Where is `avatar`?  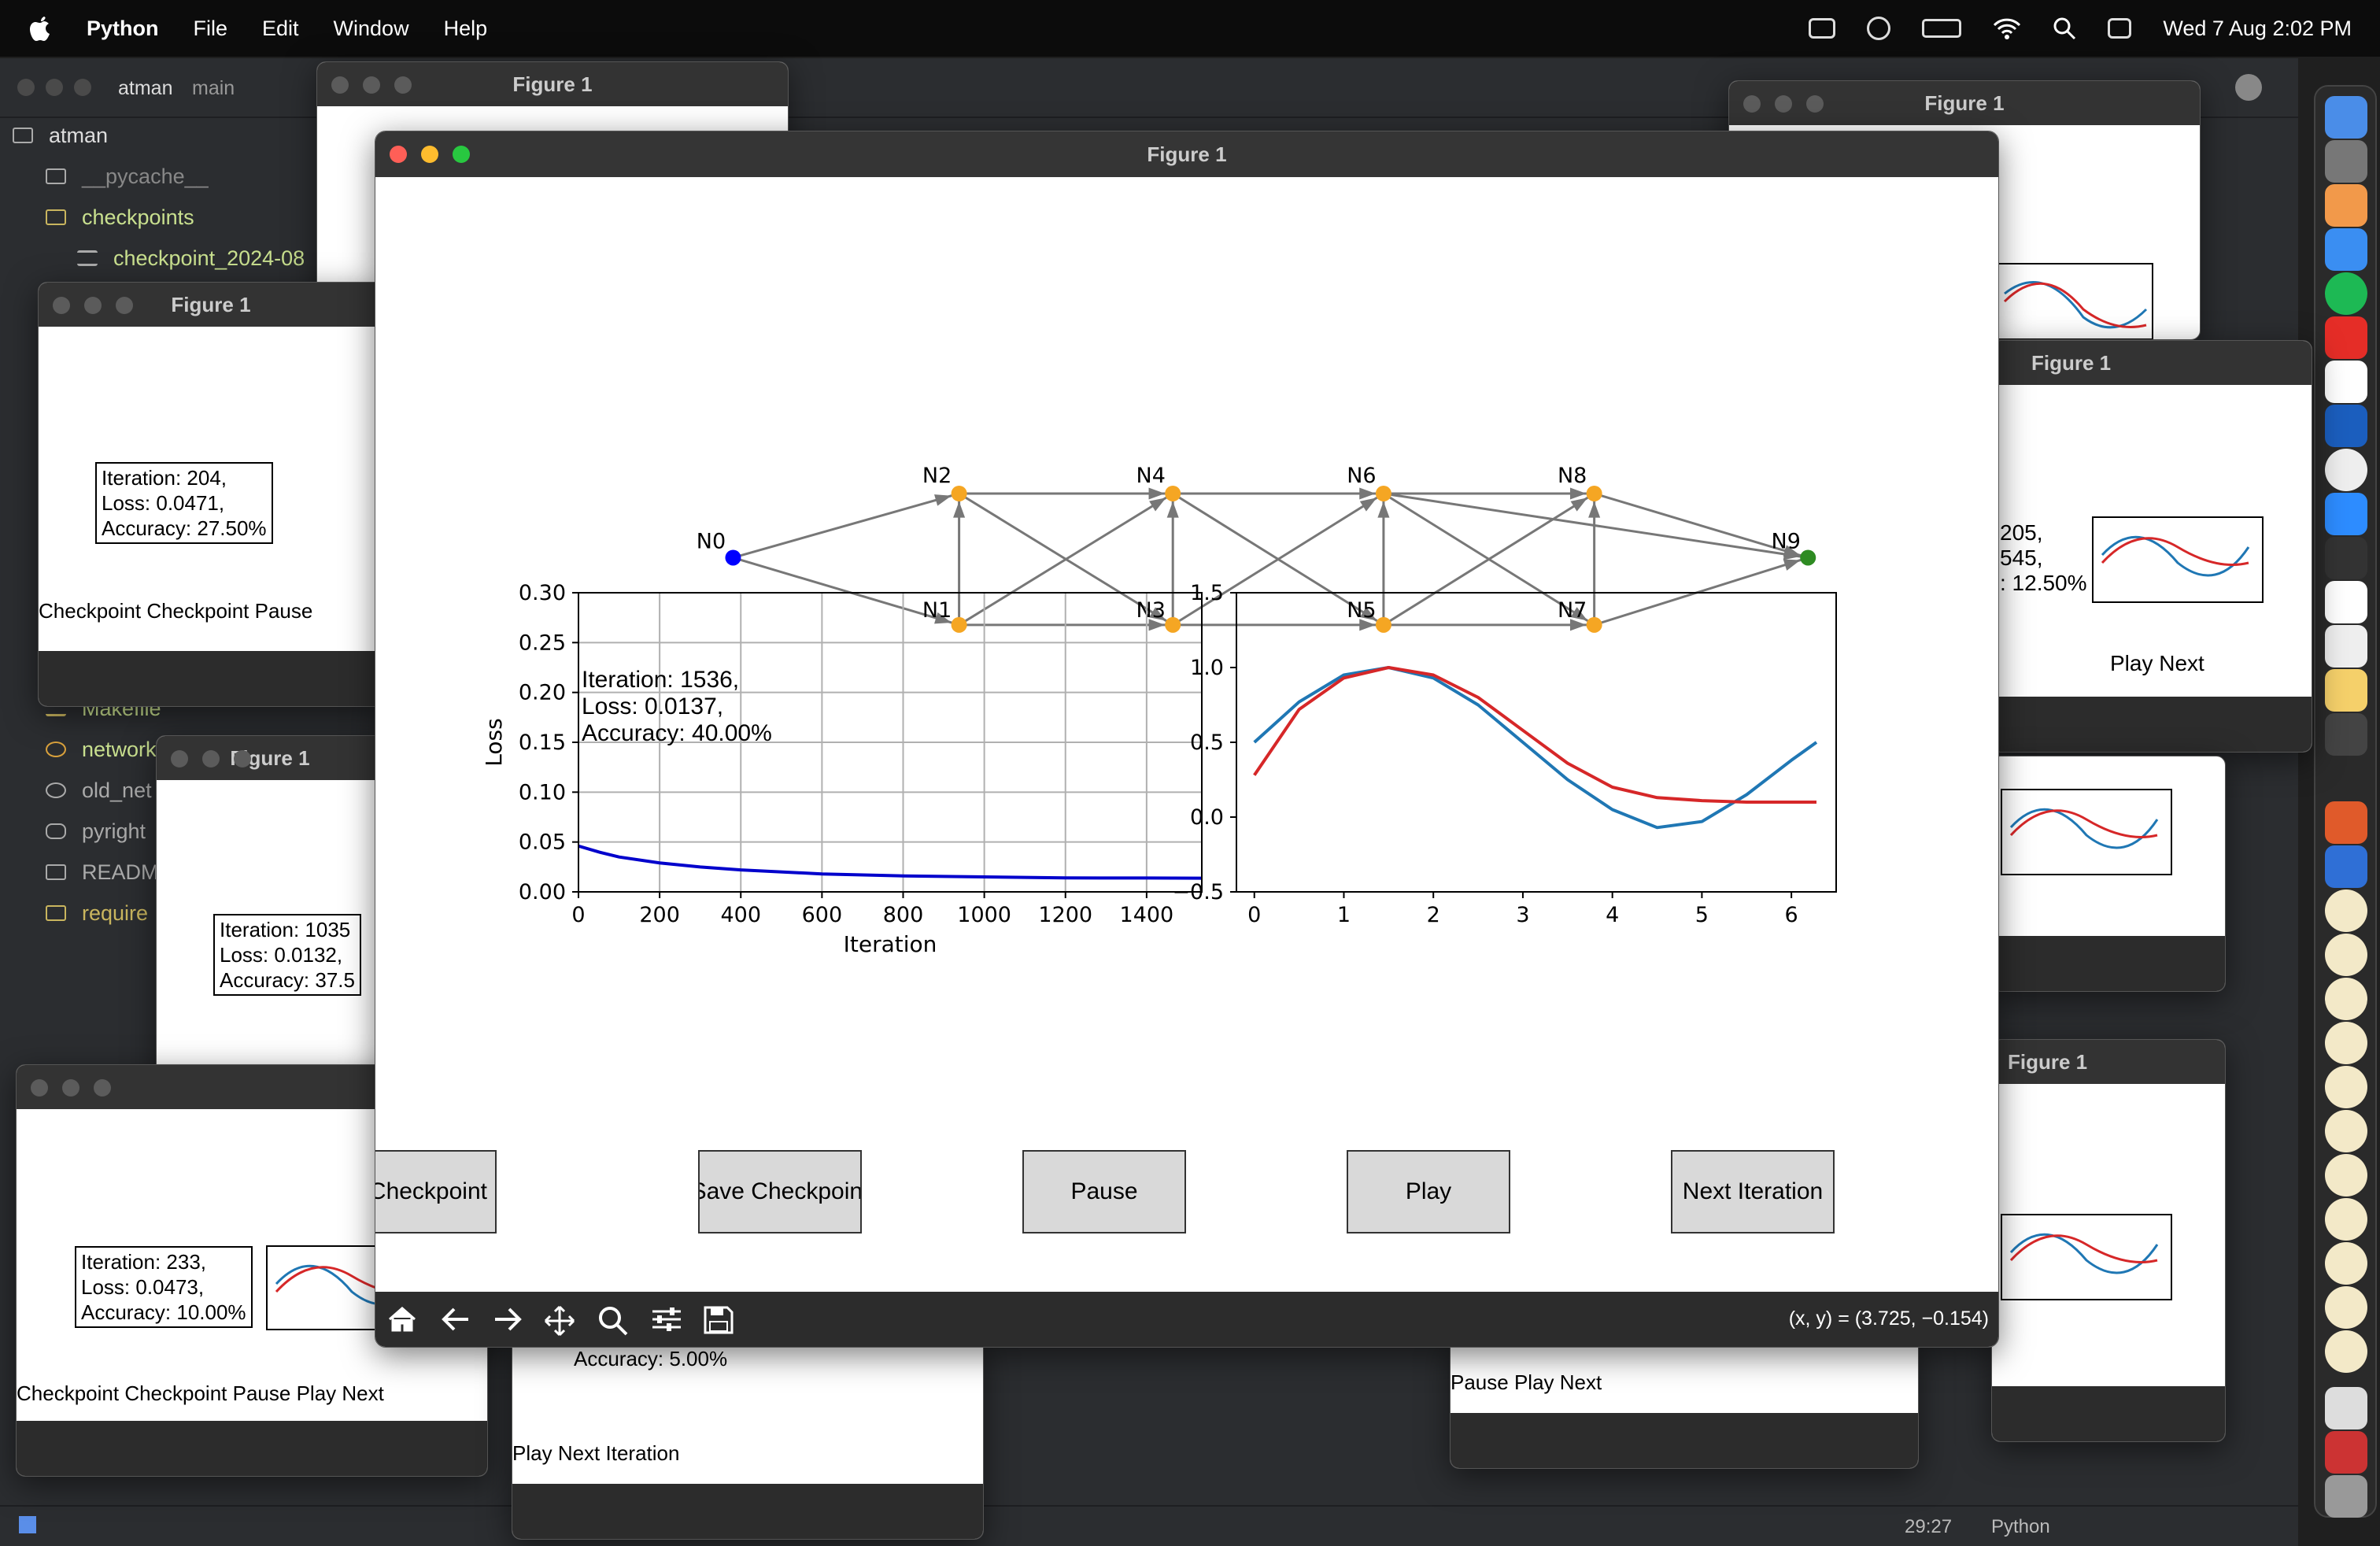
avatar is located at coordinates (2248, 87).